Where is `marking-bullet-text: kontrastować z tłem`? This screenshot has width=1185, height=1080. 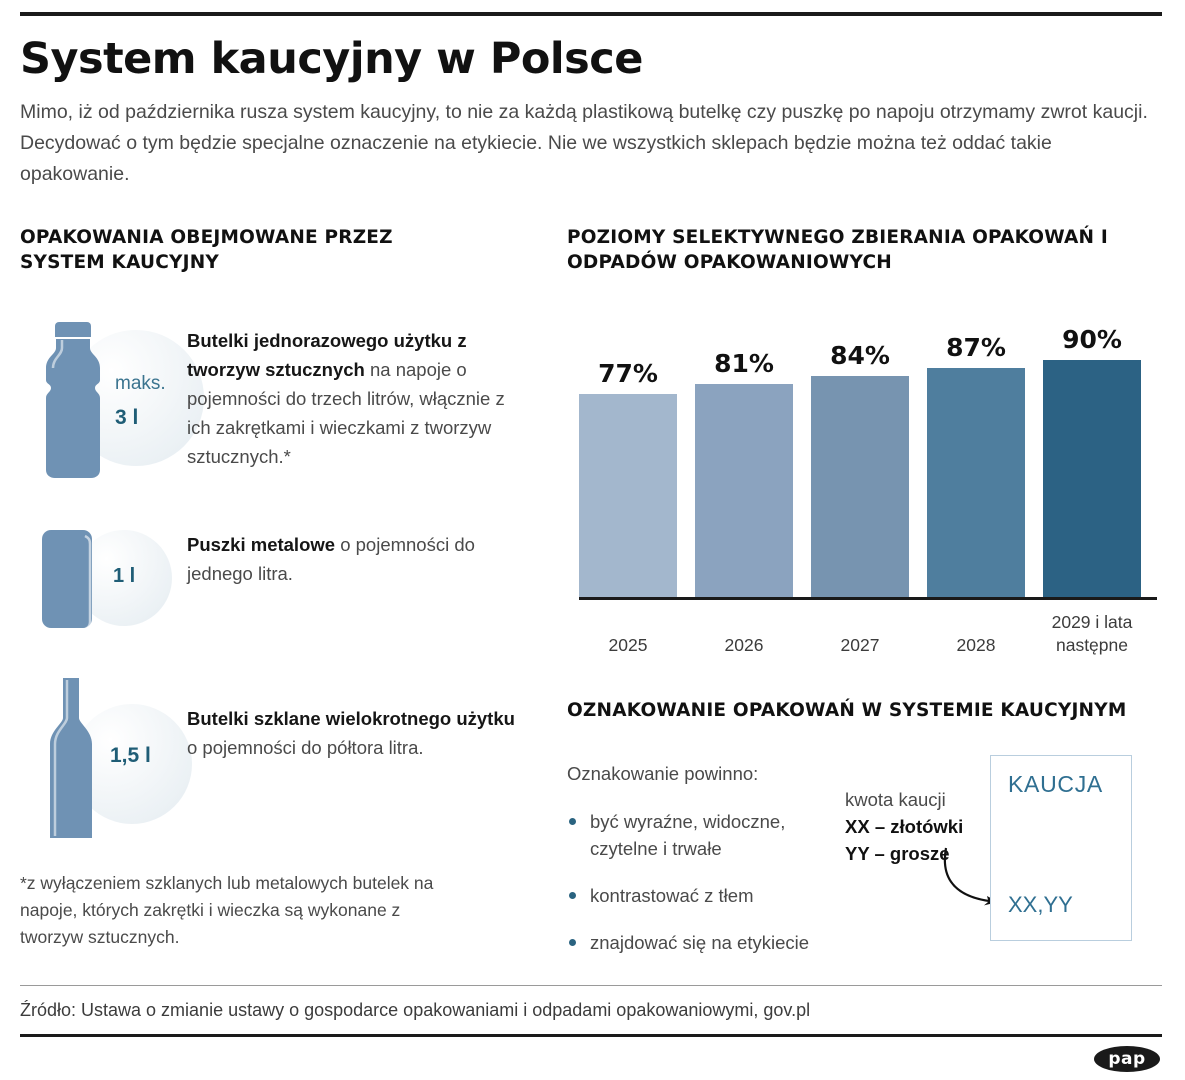
marking-bullet-text: kontrastować z tłem is located at coordinates (672, 895).